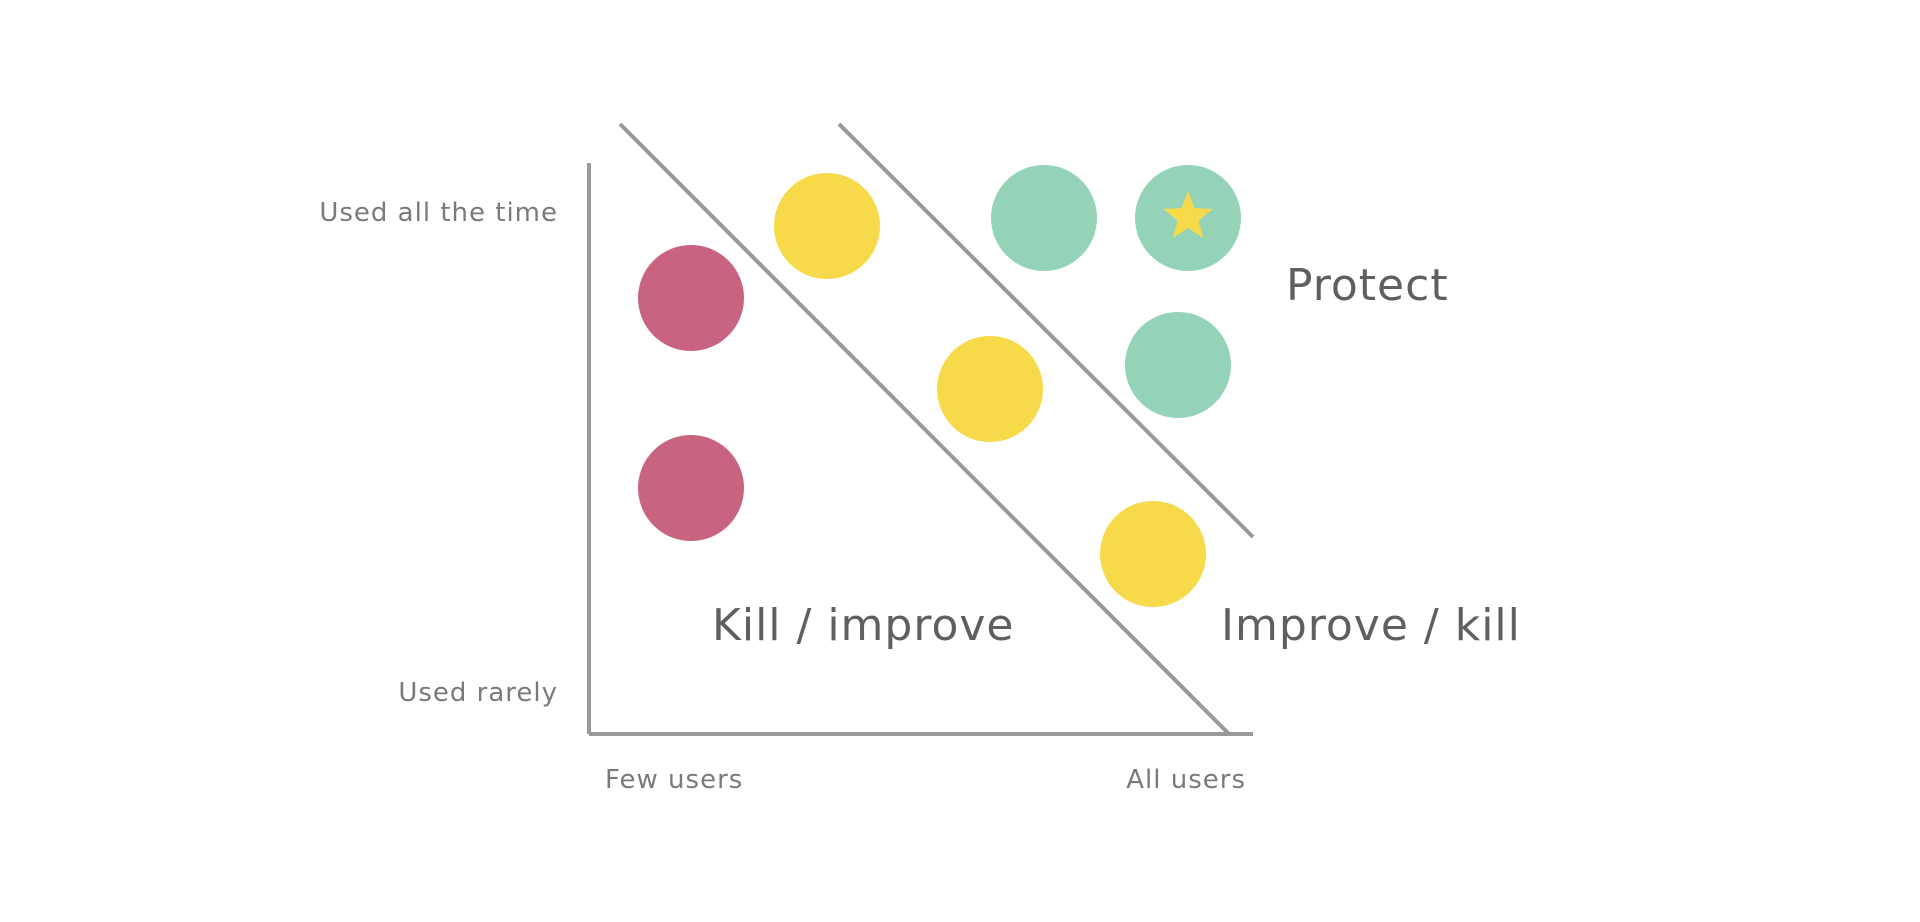 The width and height of the screenshot is (1920, 922). What do you see at coordinates (1186, 780) in the screenshot?
I see `x-axis-right-label: All users` at bounding box center [1186, 780].